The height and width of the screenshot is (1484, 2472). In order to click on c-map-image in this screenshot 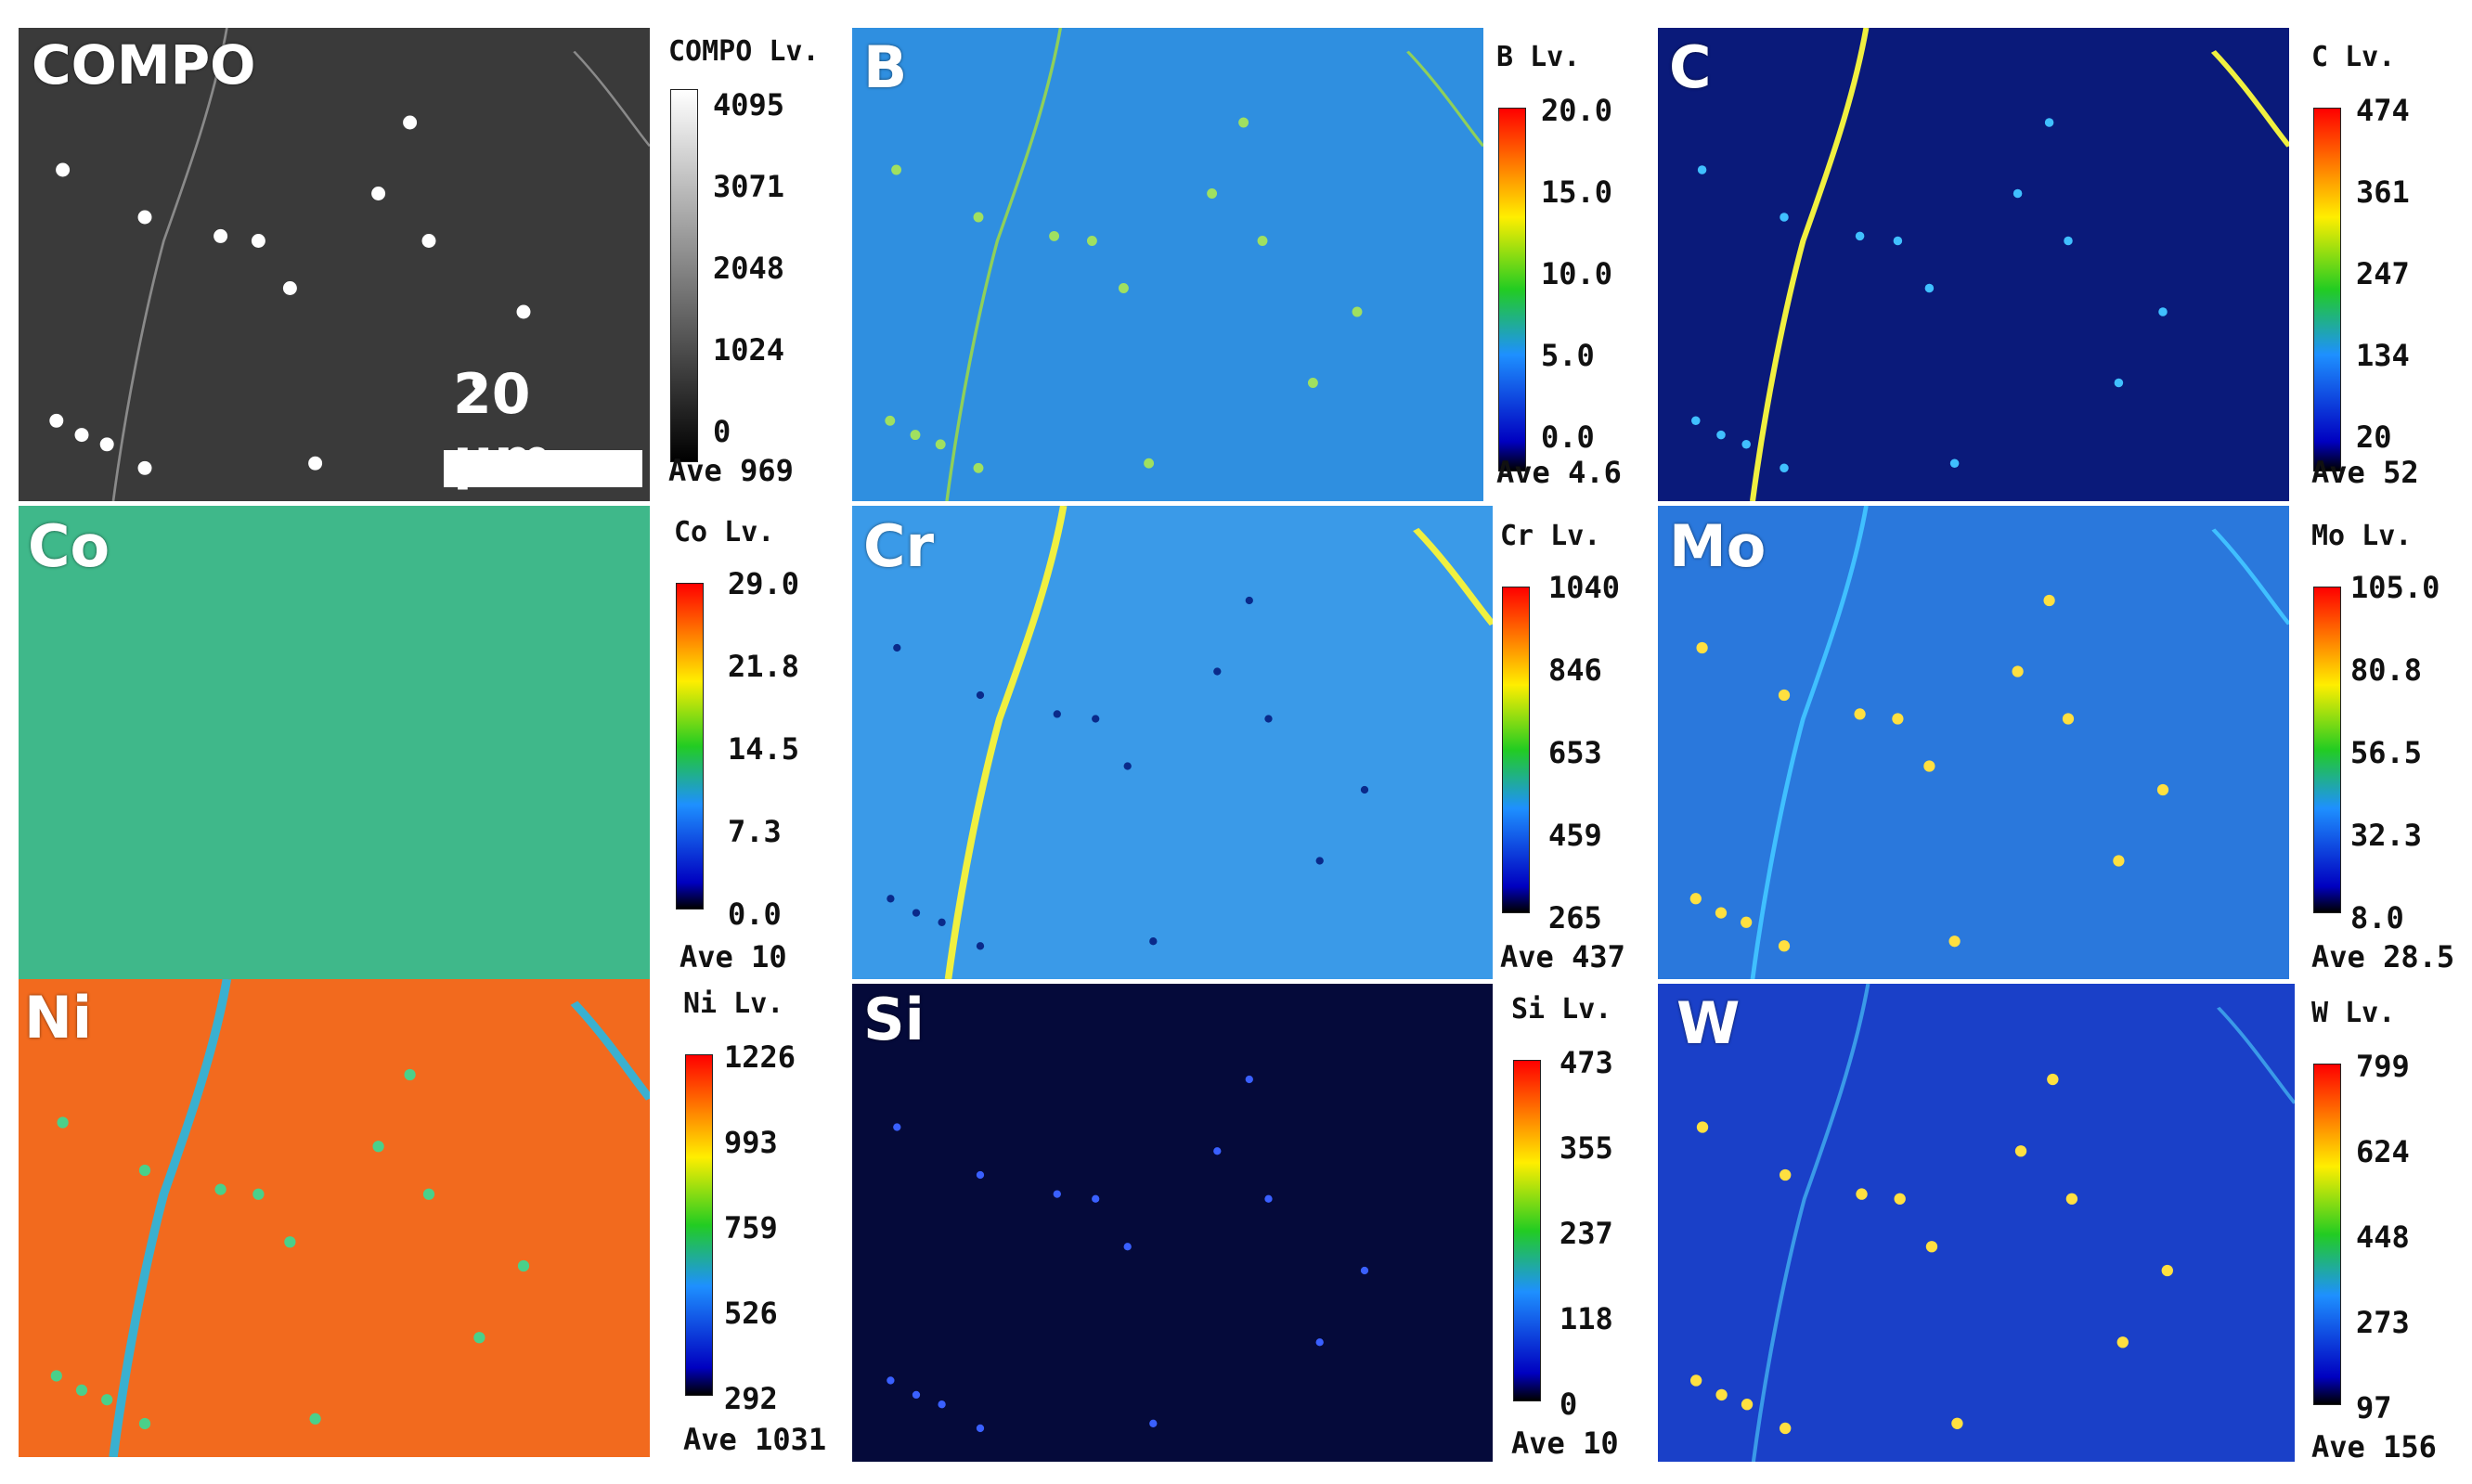, I will do `click(1973, 265)`.